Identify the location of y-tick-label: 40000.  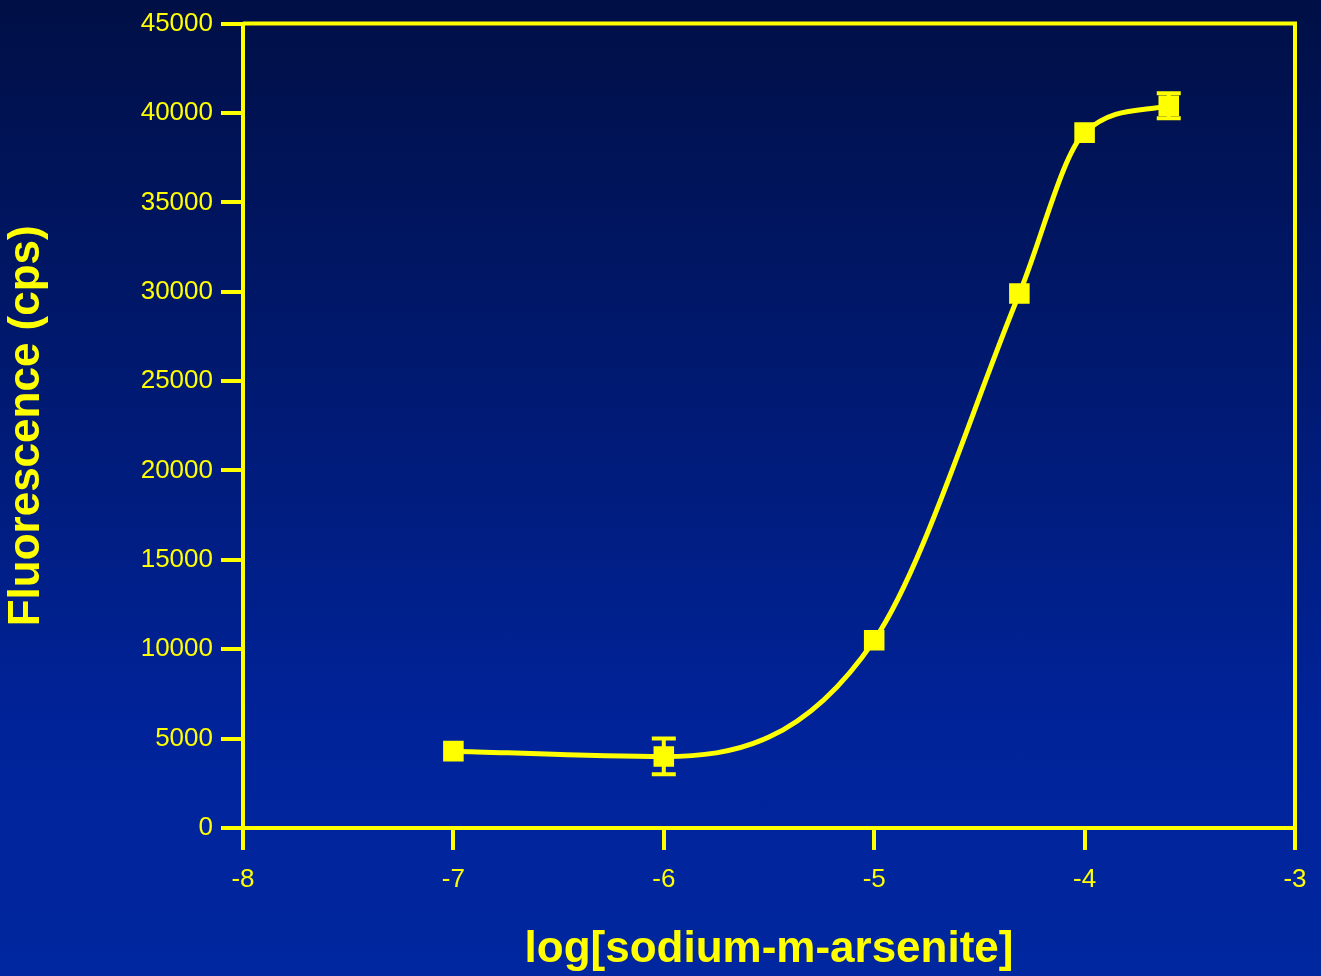
(176, 111).